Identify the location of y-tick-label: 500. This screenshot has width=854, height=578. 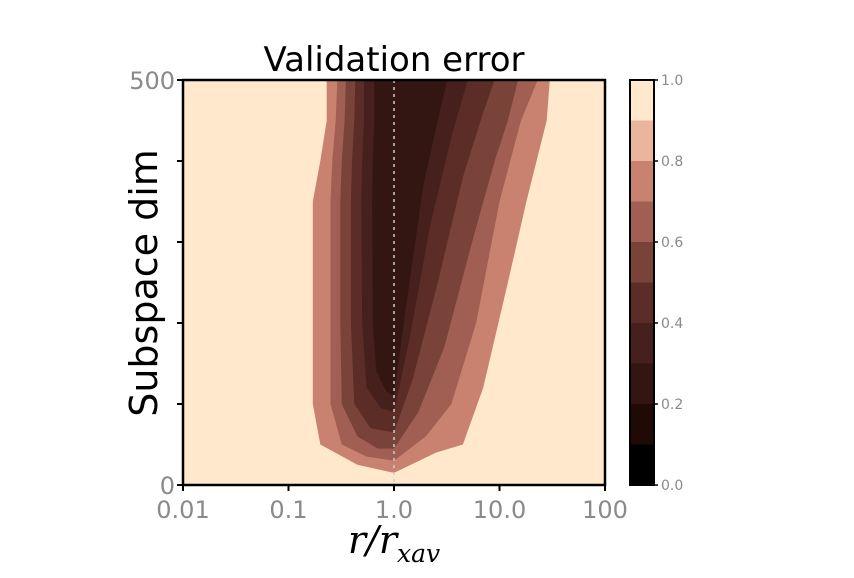
(152, 81).